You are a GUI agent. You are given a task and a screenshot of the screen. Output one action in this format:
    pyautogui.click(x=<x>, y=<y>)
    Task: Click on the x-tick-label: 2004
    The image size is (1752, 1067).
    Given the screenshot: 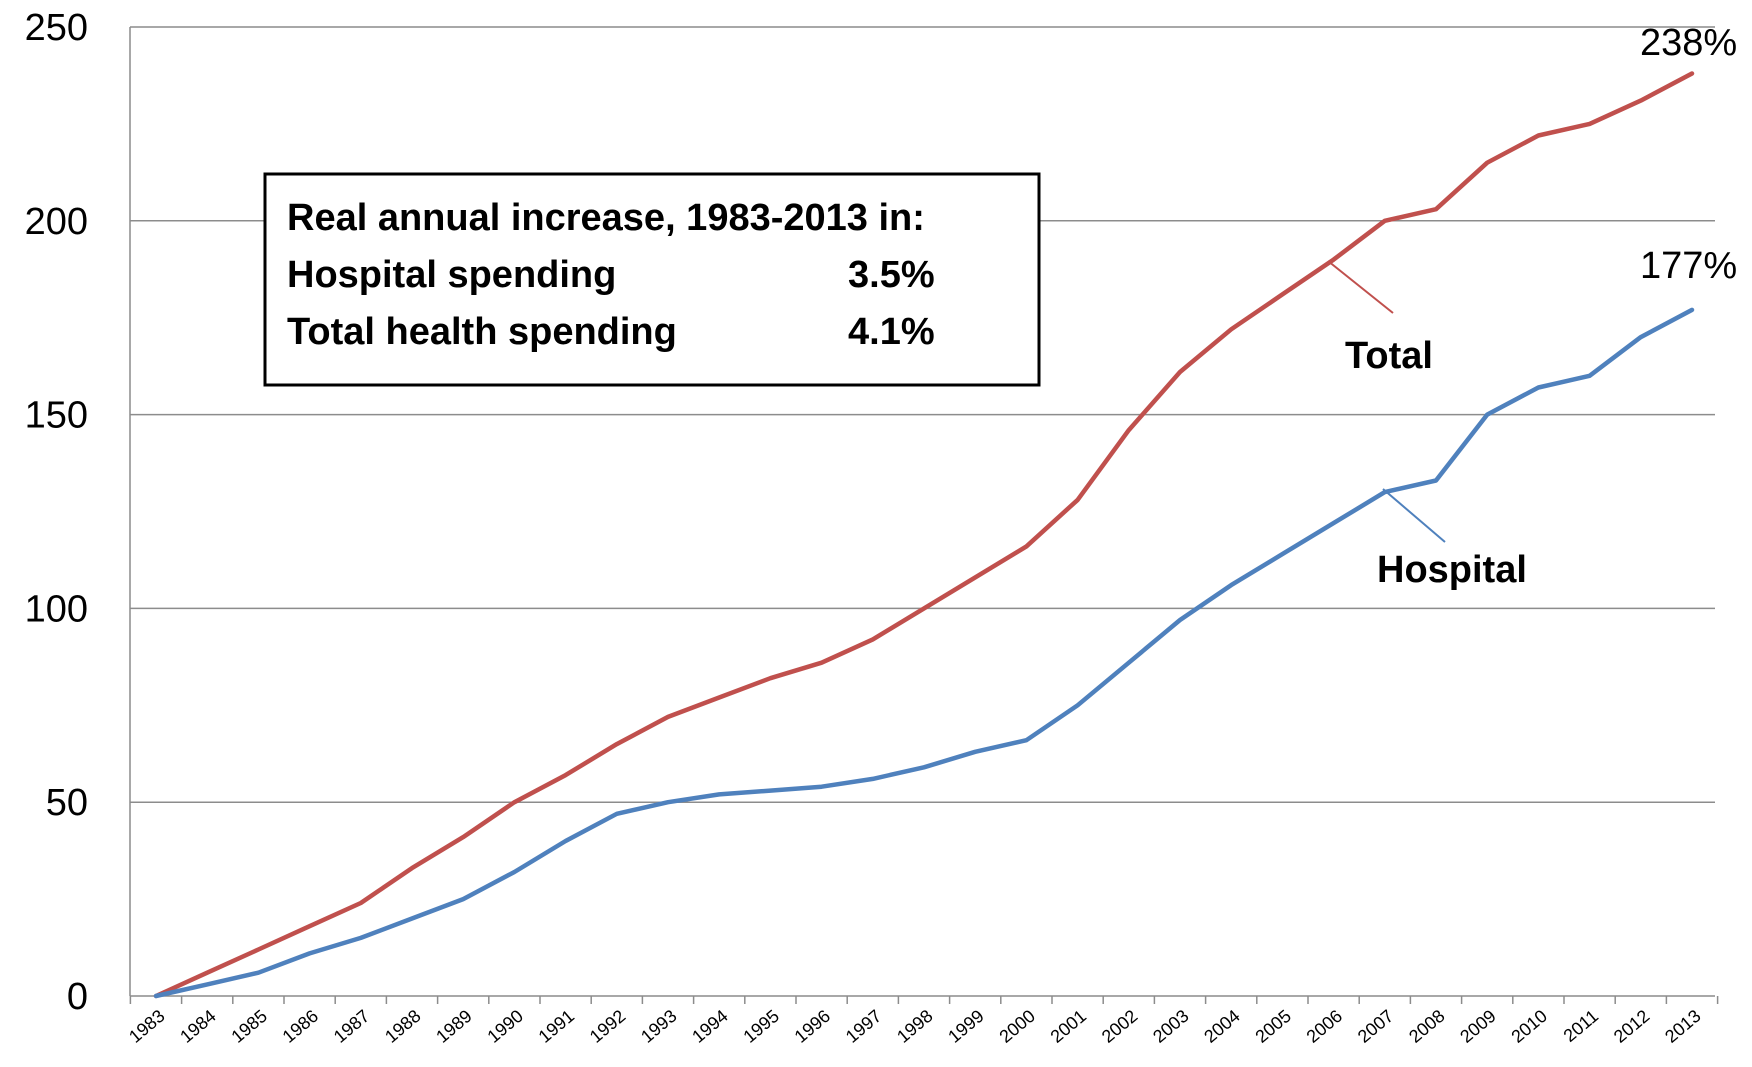 What is the action you would take?
    pyautogui.click(x=1222, y=1026)
    